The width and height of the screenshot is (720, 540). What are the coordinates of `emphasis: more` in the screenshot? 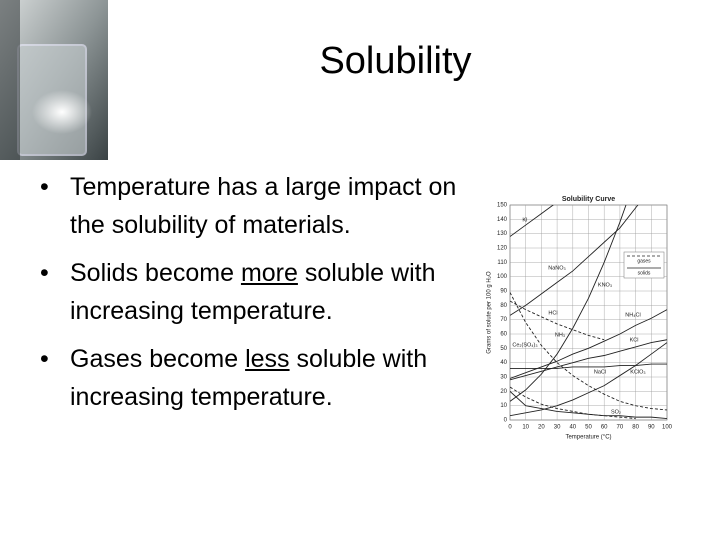 It's located at (269, 273).